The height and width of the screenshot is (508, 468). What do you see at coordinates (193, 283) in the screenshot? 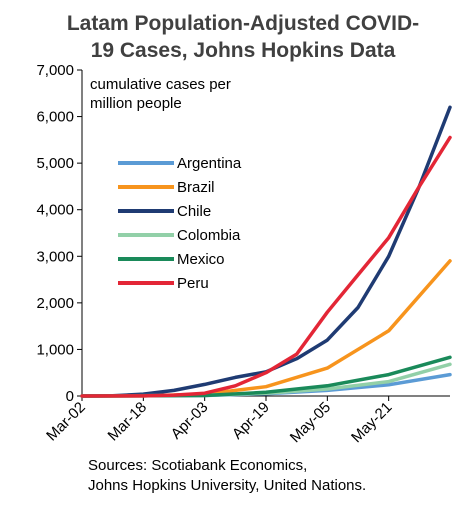
I see `legend-label-peru: Peru` at bounding box center [193, 283].